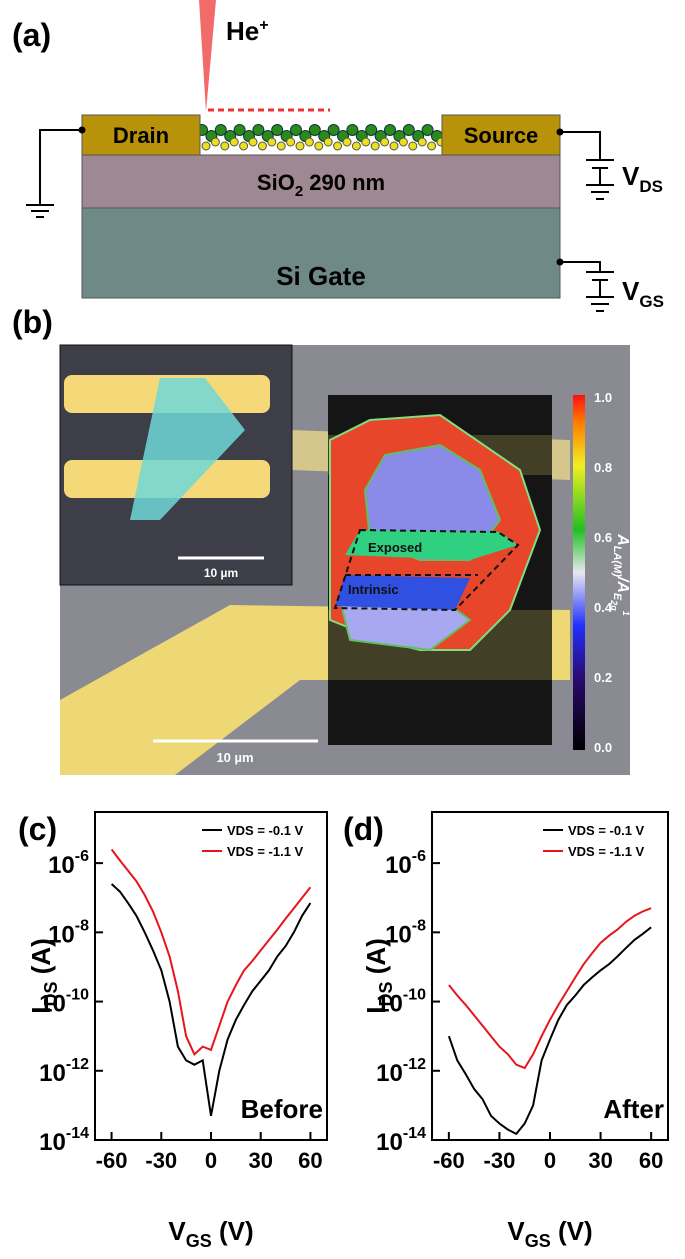  What do you see at coordinates (321, 253) in the screenshot?
I see `gate-layer` at bounding box center [321, 253].